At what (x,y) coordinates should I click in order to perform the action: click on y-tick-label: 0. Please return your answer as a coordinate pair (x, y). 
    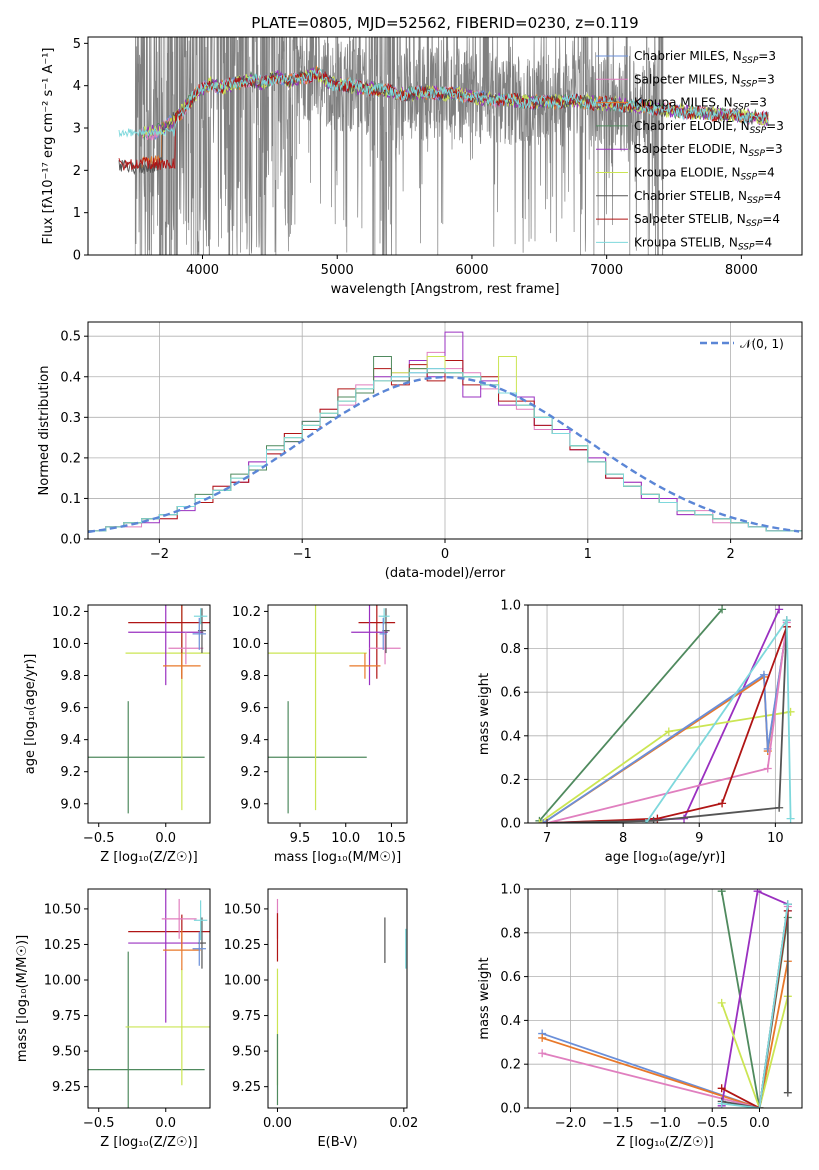
    Looking at the image, I should click on (77, 256).